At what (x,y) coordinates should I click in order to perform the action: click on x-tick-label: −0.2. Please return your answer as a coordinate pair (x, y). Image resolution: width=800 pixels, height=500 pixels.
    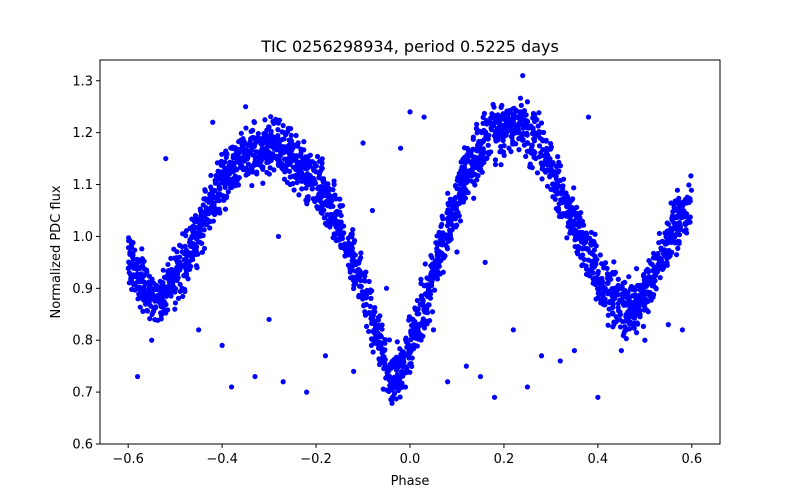
    Looking at the image, I should click on (316, 459).